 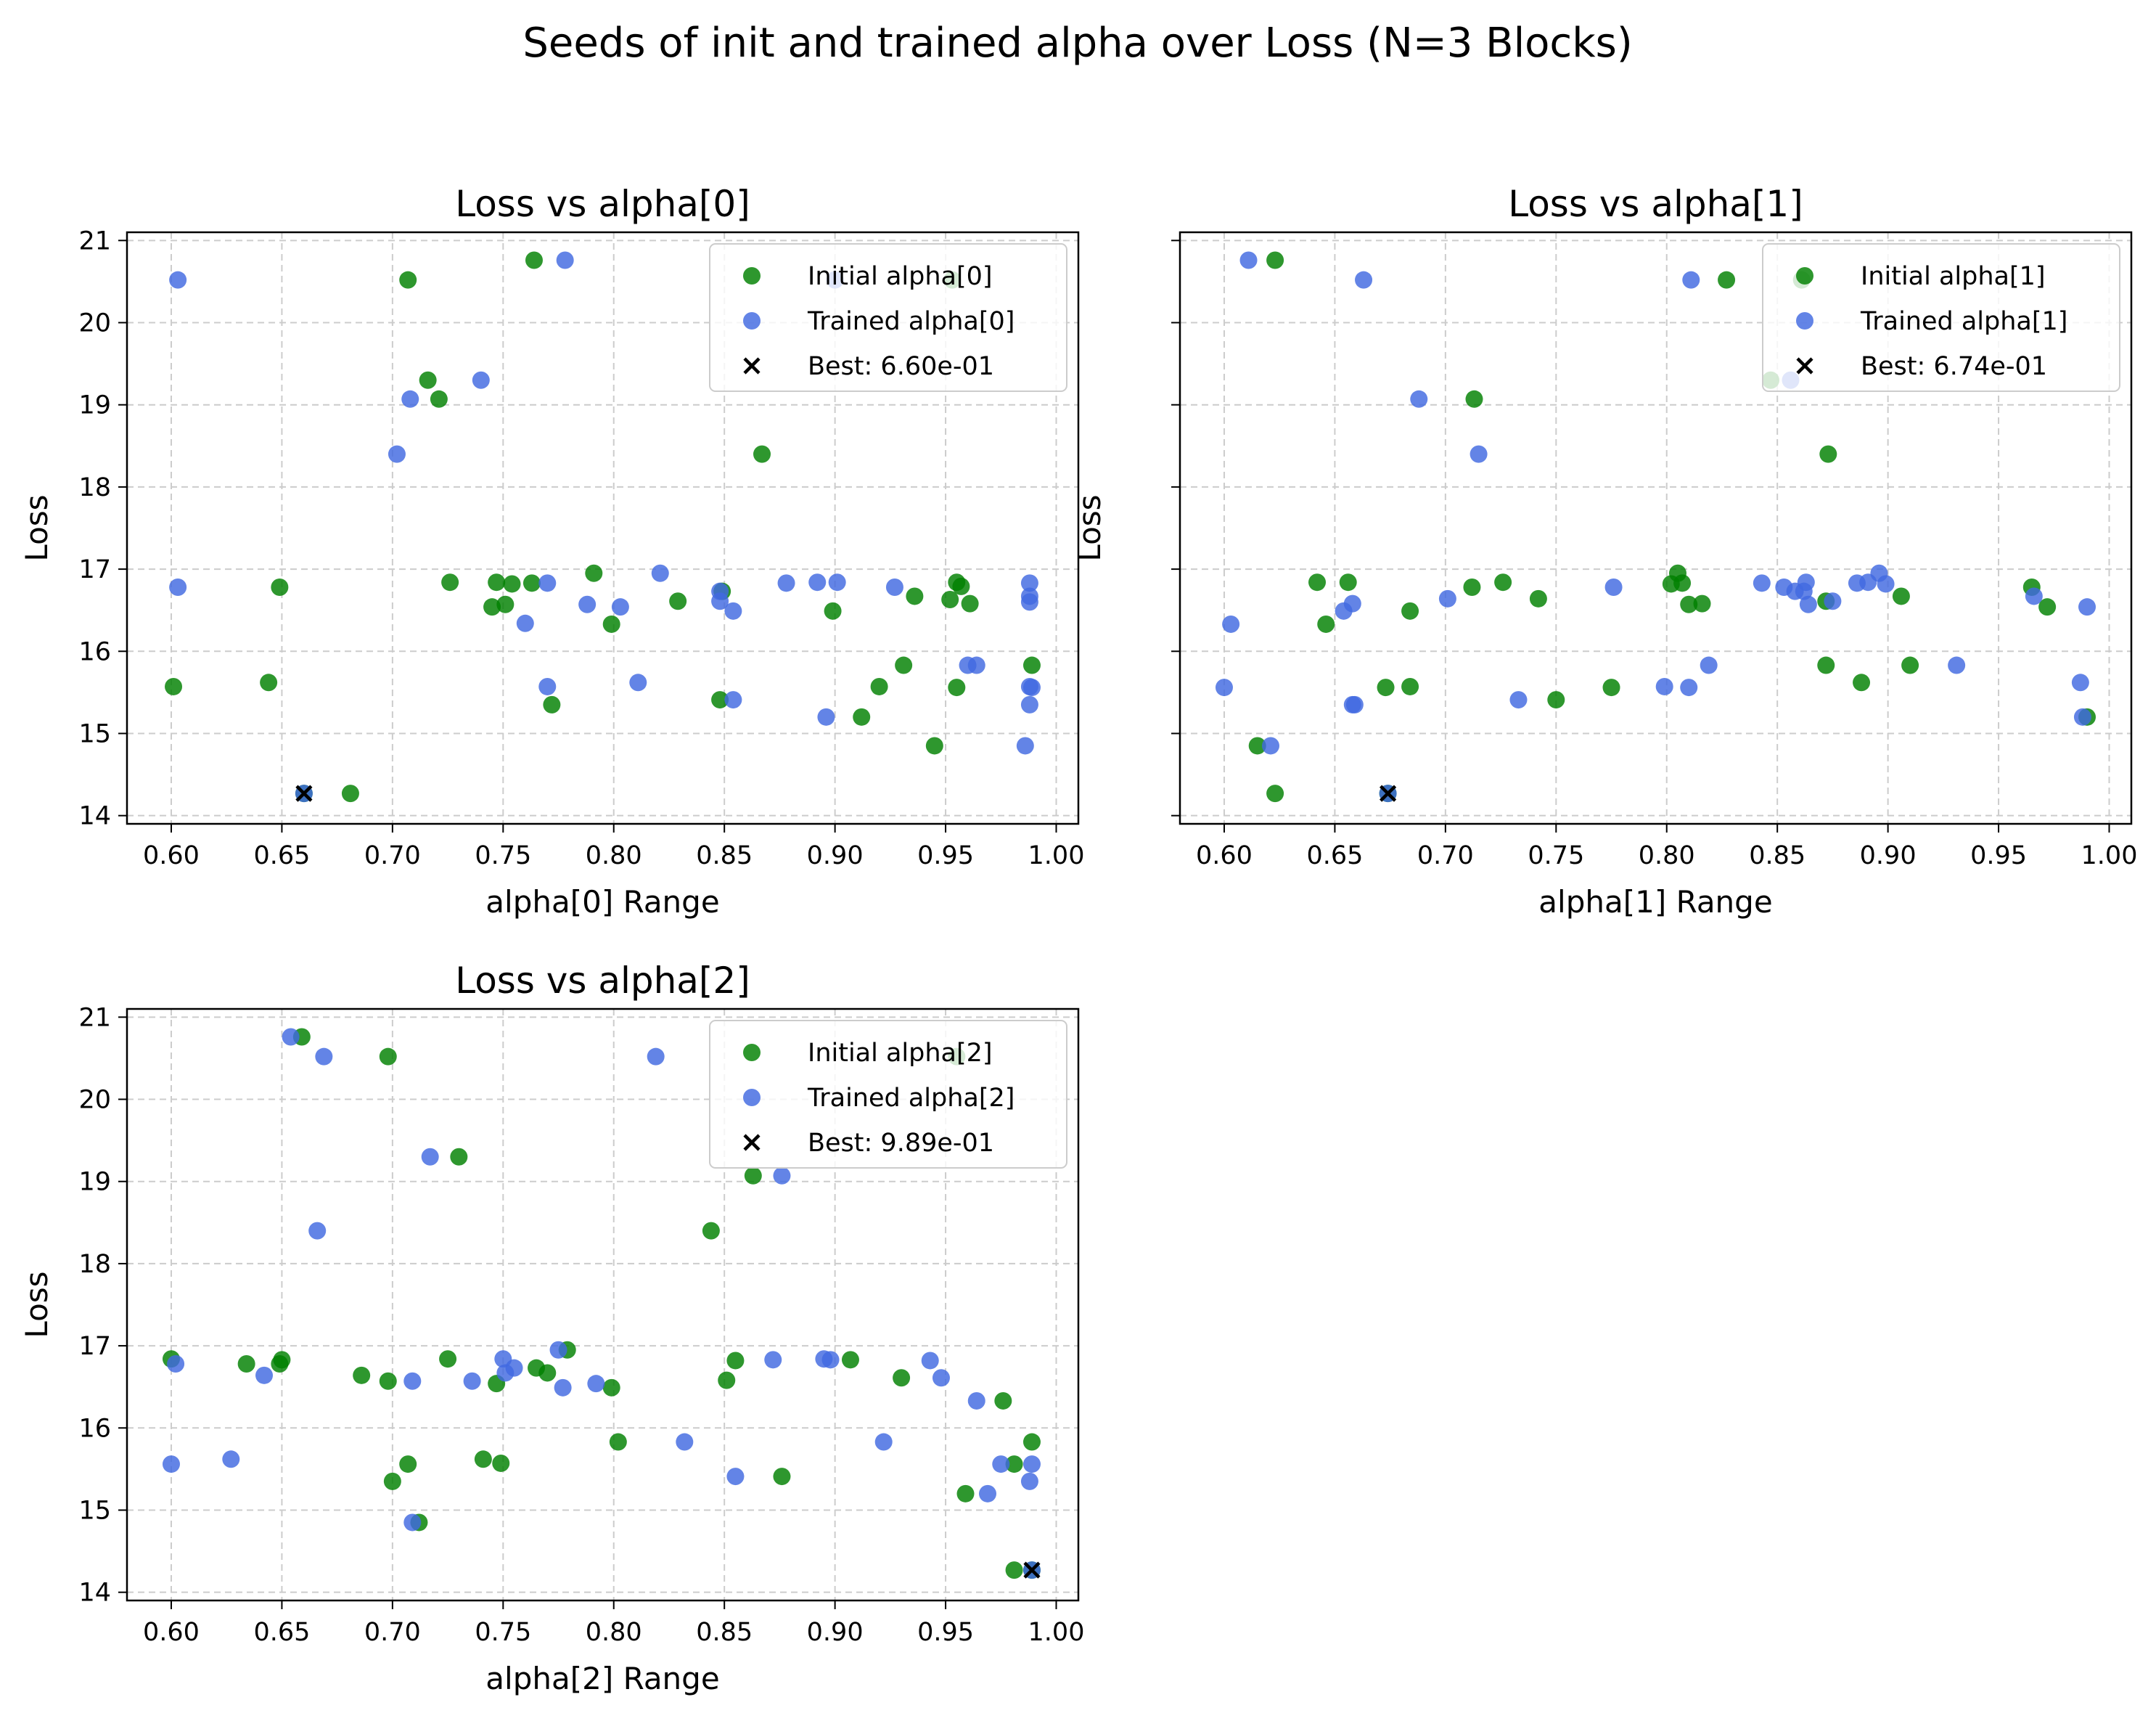 What do you see at coordinates (614, 1632) in the screenshot?
I see `x-tick-label: 0.80` at bounding box center [614, 1632].